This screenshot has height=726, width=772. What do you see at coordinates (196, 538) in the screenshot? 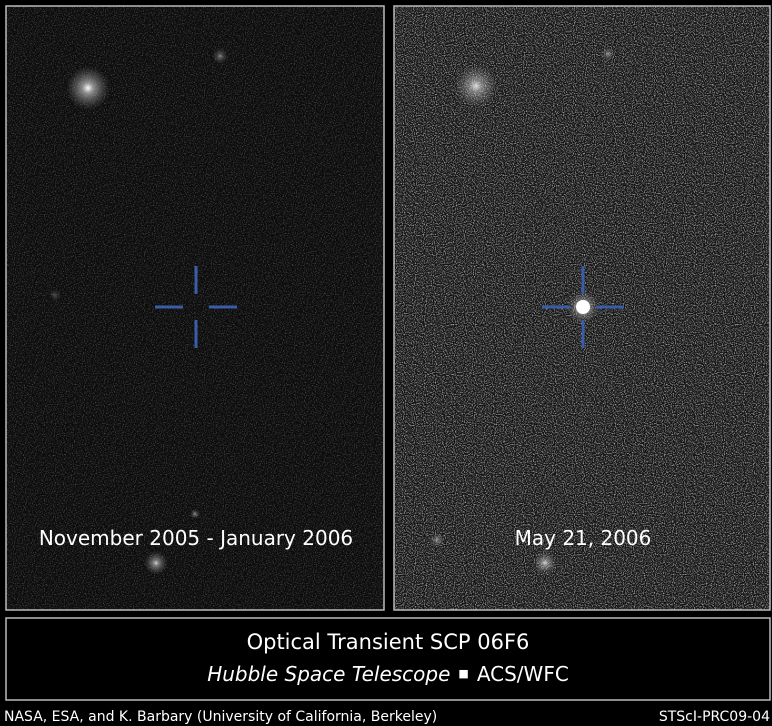
I see `panel-caption: November 2005 - January 2006` at bounding box center [196, 538].